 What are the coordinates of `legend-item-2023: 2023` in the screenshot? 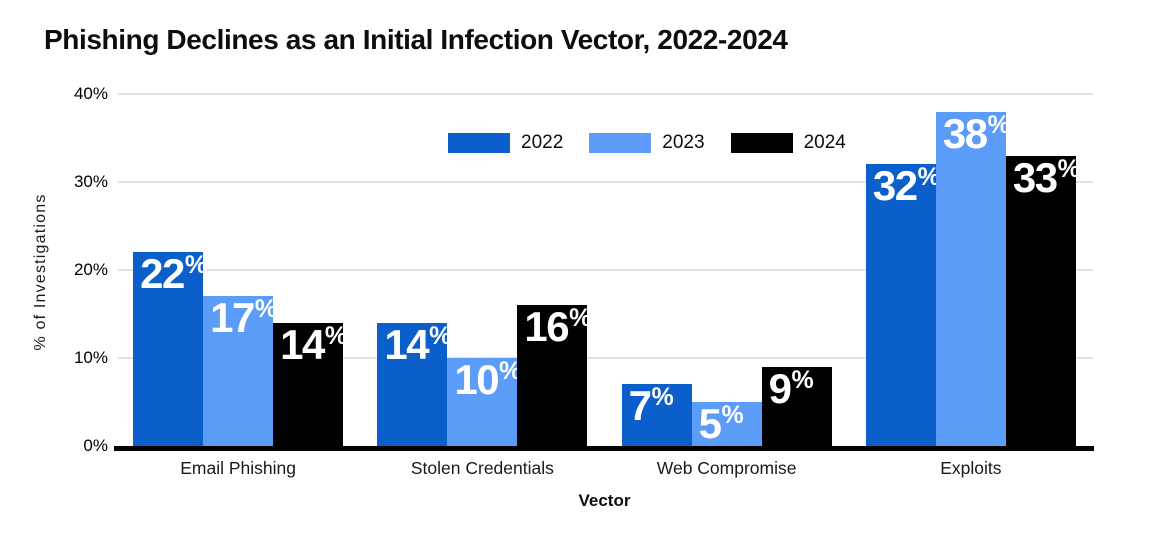 It's located at (647, 143).